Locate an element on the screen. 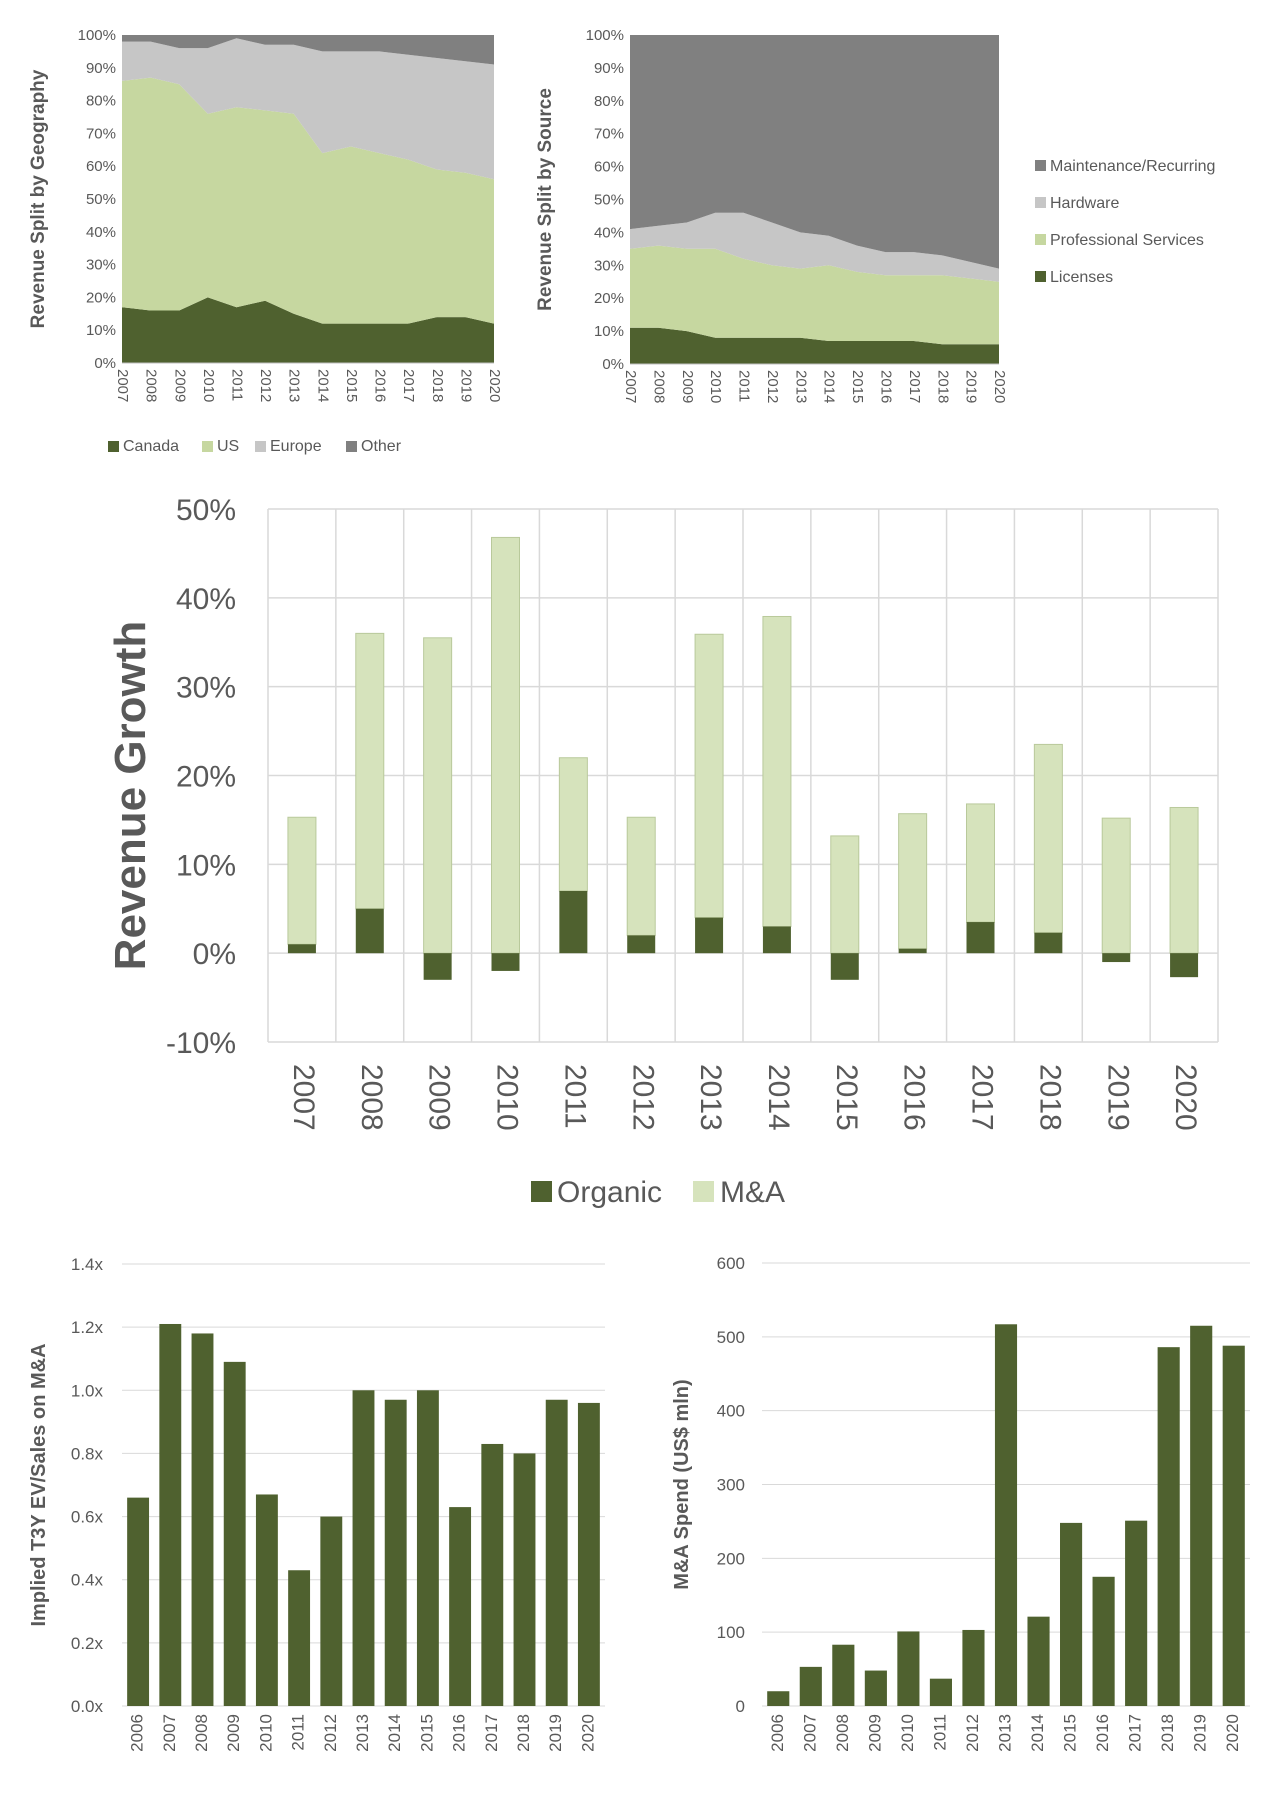 The height and width of the screenshot is (1793, 1261). source-y-tick-label: 70% is located at coordinates (609, 134).